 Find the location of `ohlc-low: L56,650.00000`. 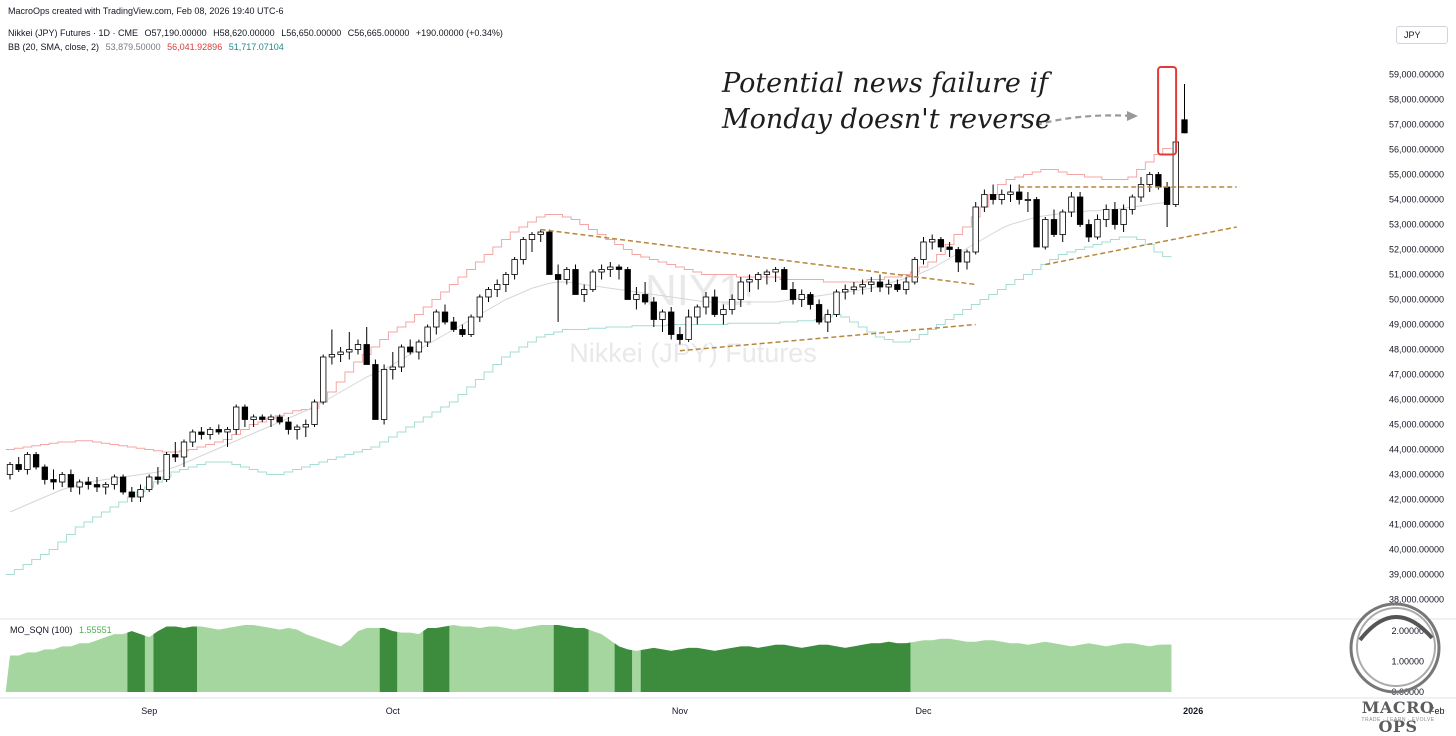

ohlc-low: L56,650.00000 is located at coordinates (311, 33).